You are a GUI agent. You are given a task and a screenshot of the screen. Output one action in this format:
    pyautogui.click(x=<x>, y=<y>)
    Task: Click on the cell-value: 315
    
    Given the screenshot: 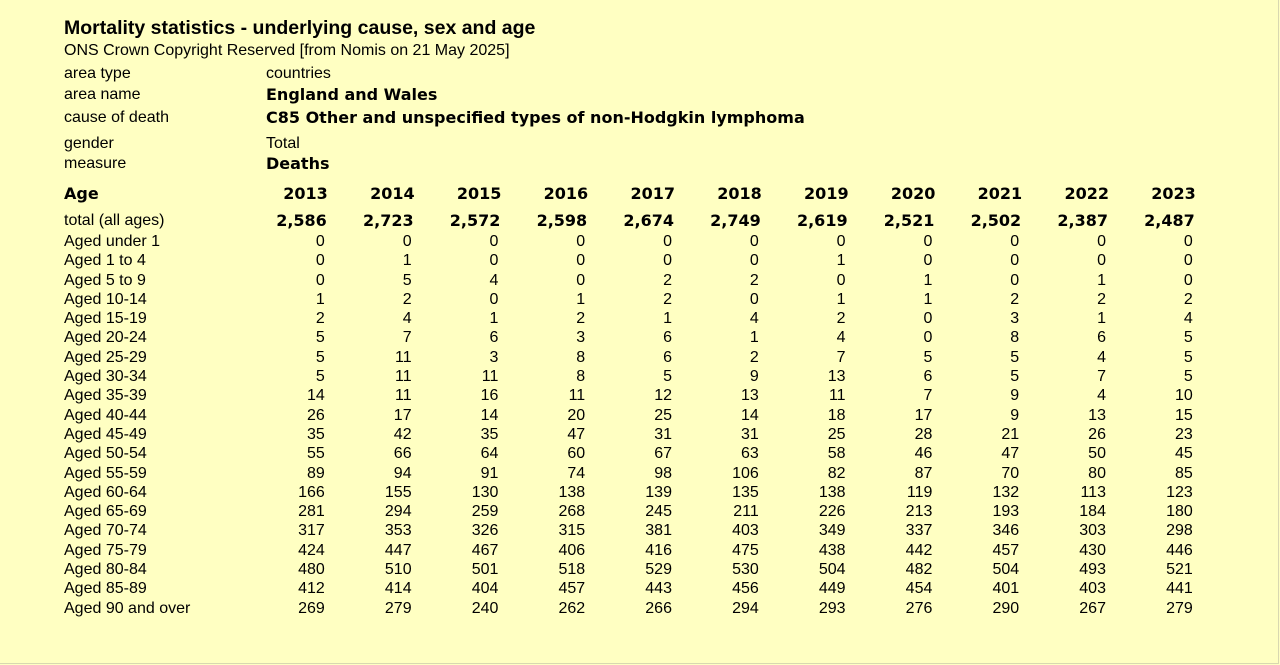 What is the action you would take?
    pyautogui.click(x=572, y=531)
    